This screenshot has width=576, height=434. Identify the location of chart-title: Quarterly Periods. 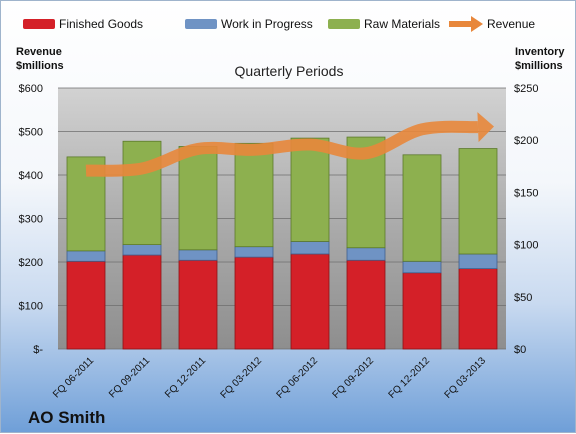
(289, 71).